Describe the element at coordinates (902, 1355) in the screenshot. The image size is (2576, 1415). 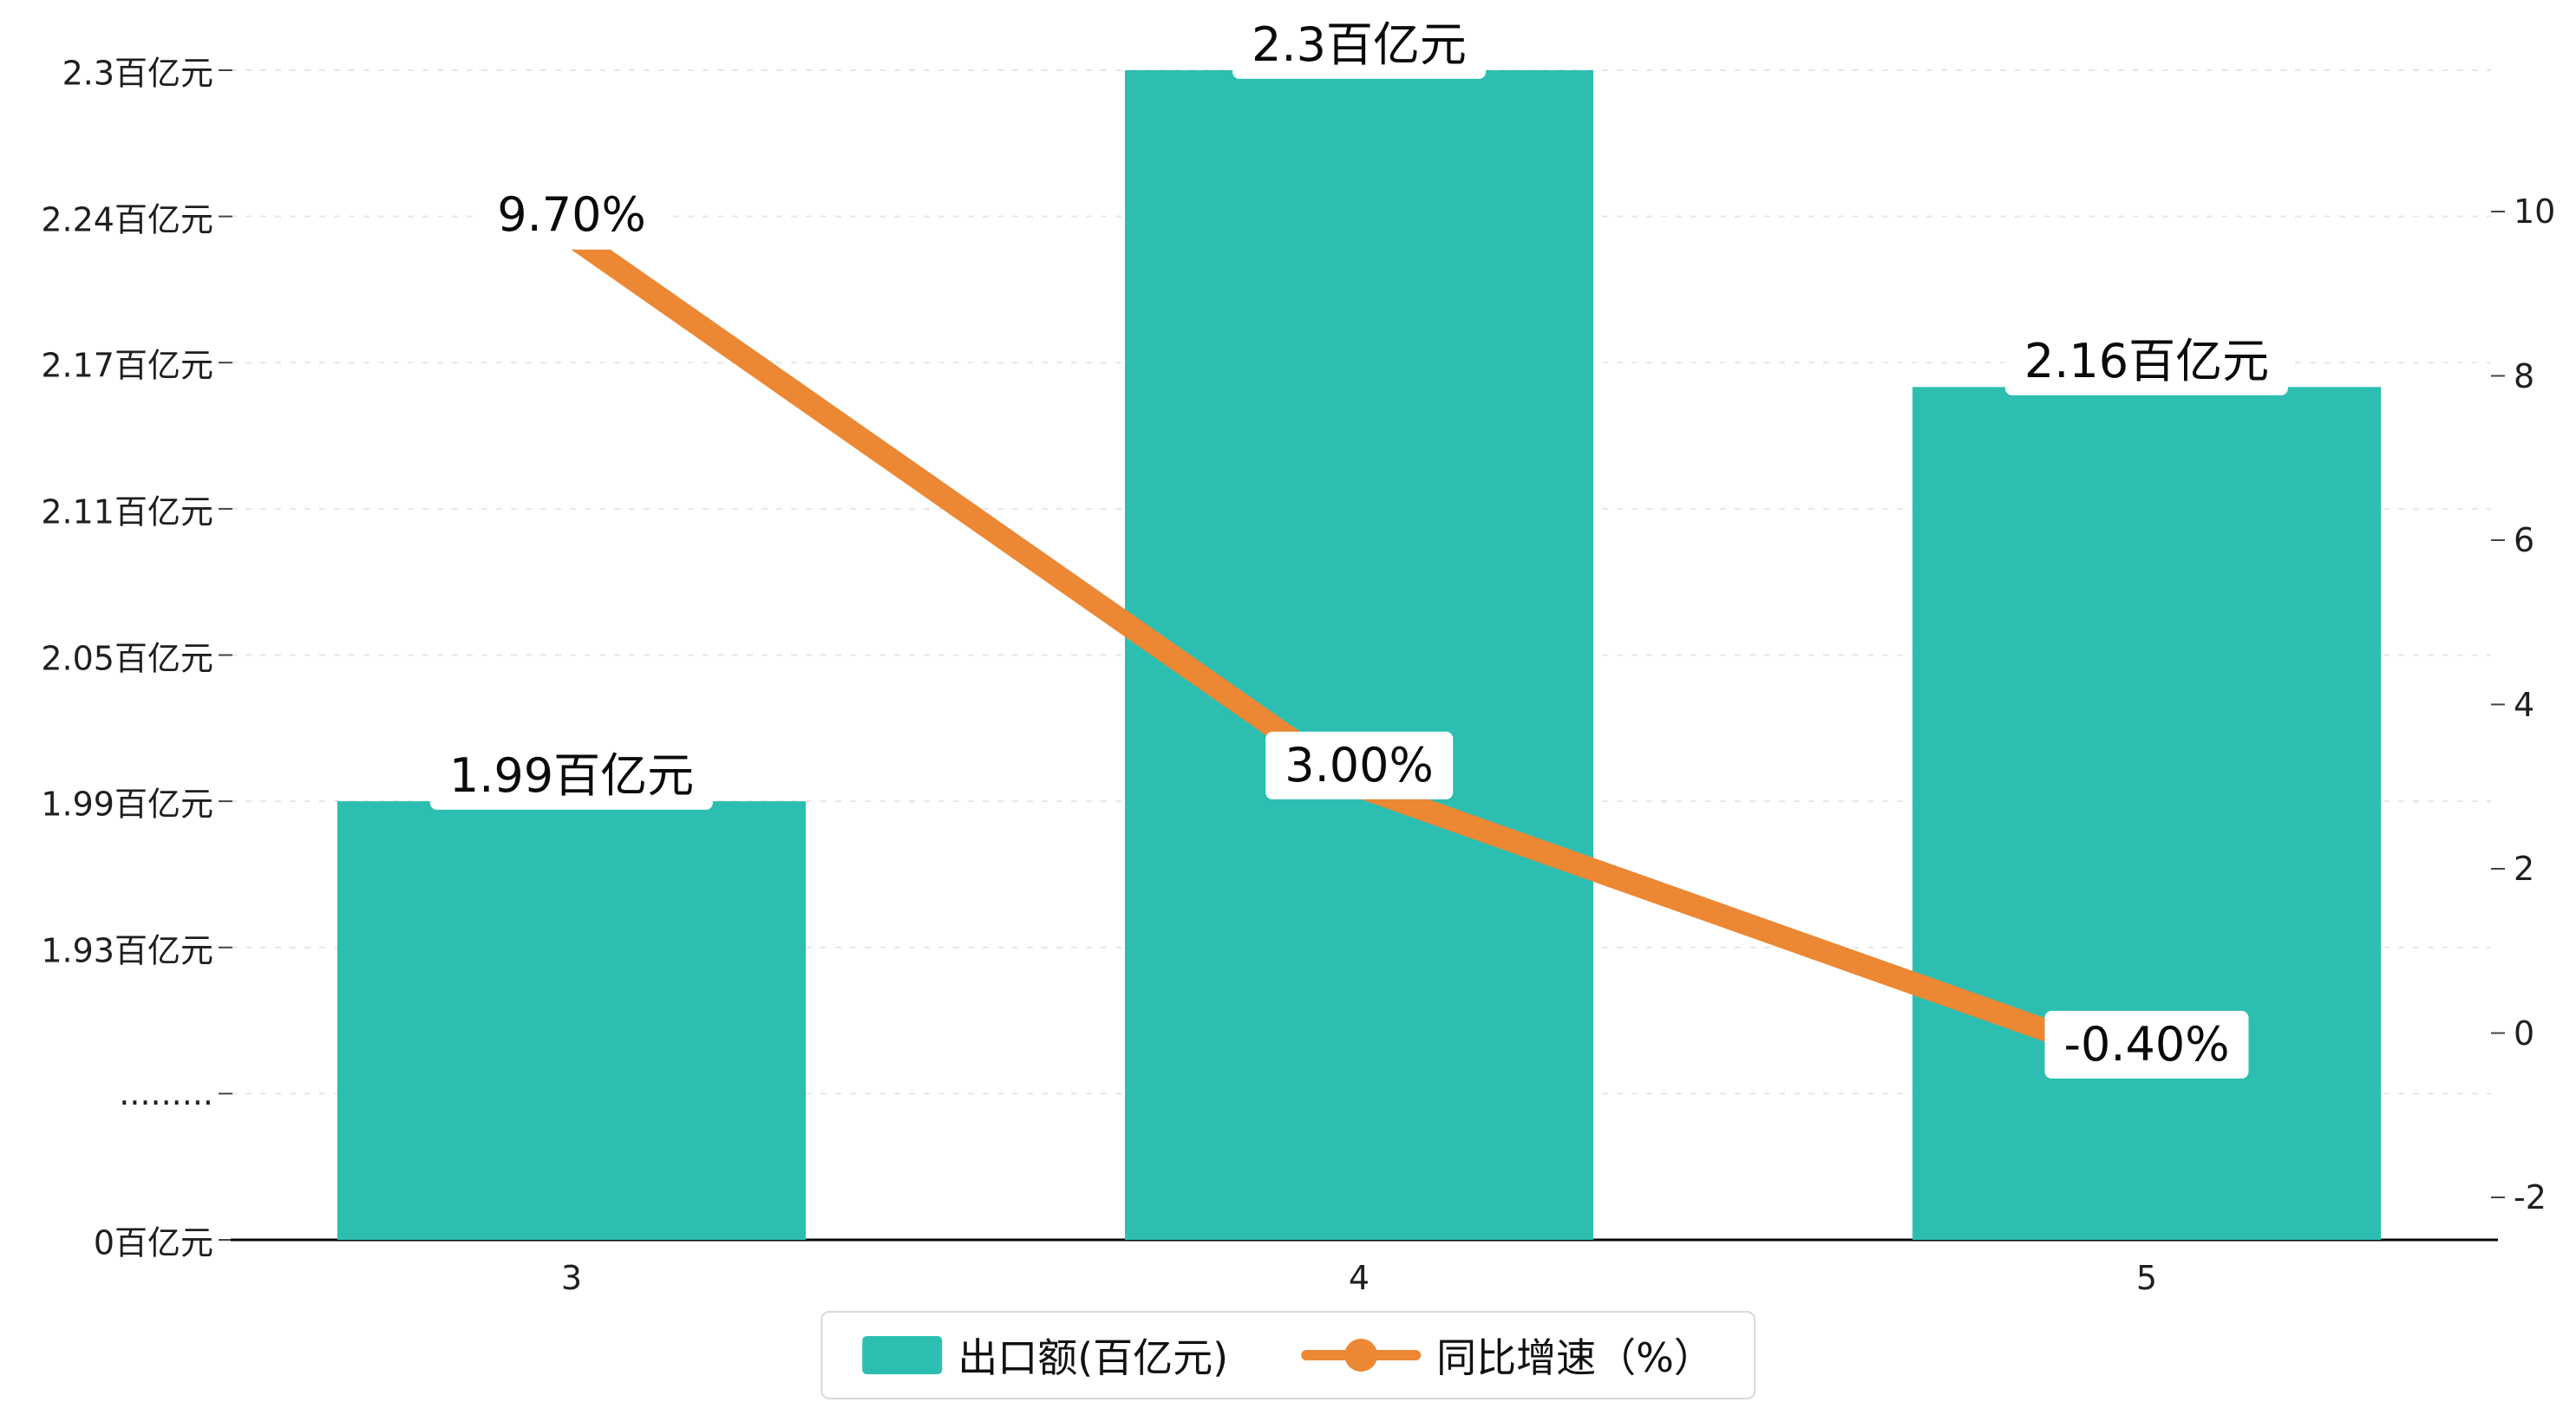
I see `legend-bar-swatch` at that location.